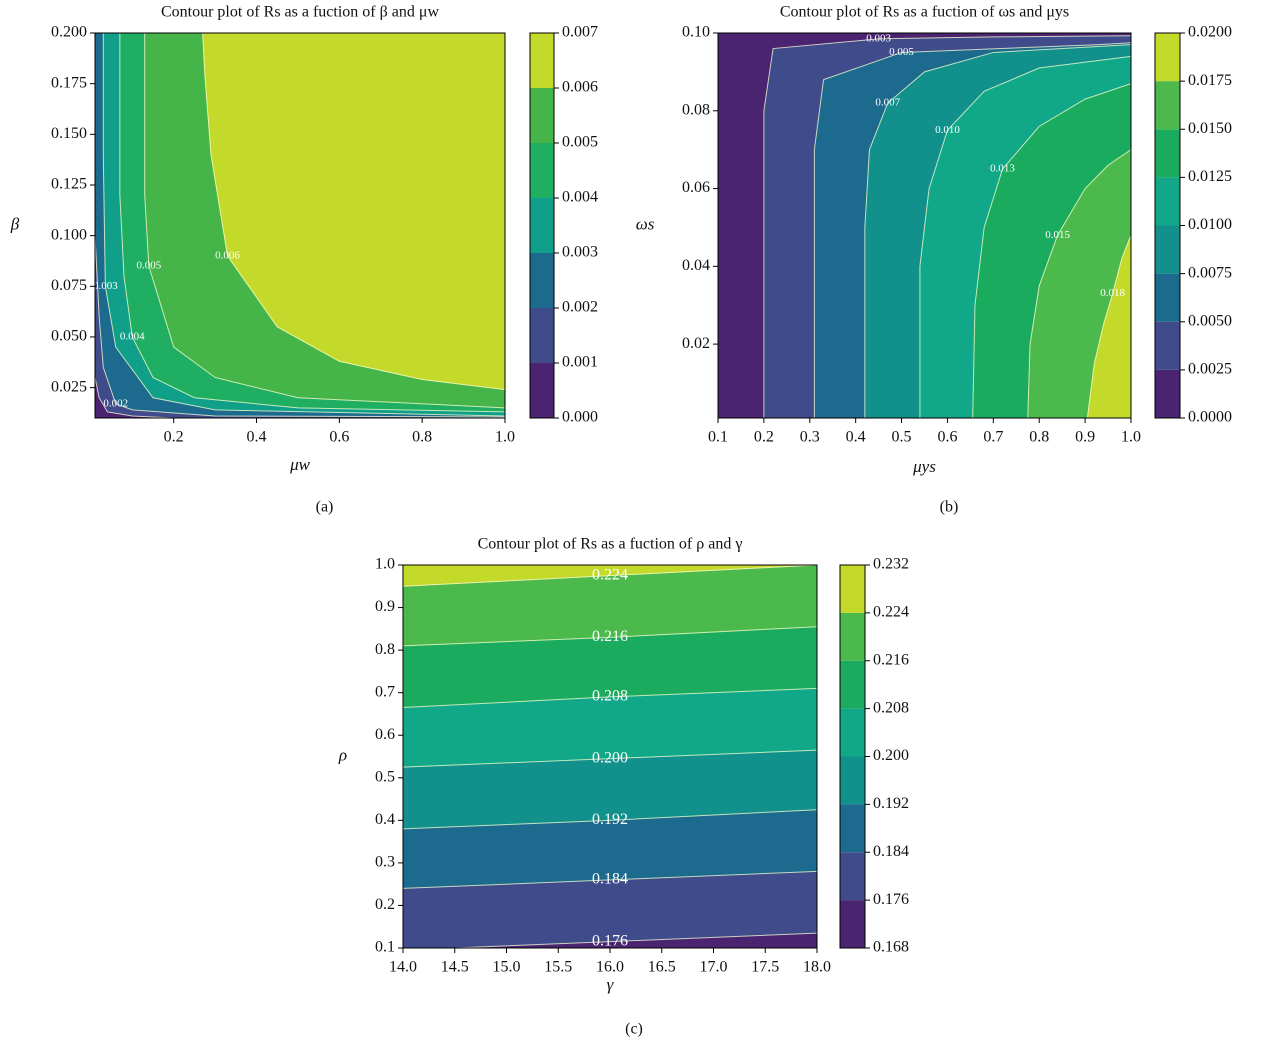 Image resolution: width=1265 pixels, height=1047 pixels. Describe the element at coordinates (611, 984) in the screenshot. I see `x-axis-label: γ` at that location.